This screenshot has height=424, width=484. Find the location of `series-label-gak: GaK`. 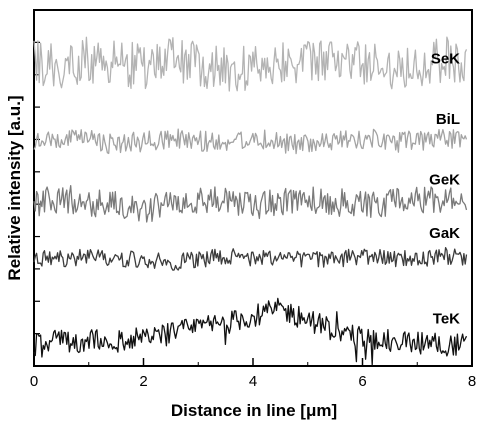

series-label-gak: GaK is located at coordinates (444, 233).